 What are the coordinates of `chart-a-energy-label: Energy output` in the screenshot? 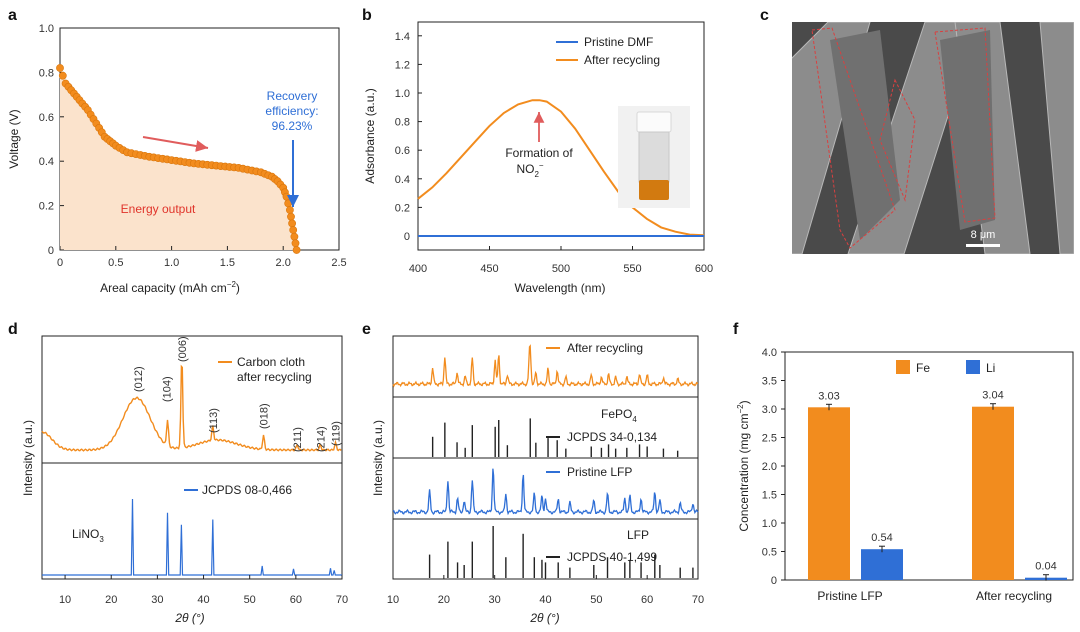 It's located at (158, 209).